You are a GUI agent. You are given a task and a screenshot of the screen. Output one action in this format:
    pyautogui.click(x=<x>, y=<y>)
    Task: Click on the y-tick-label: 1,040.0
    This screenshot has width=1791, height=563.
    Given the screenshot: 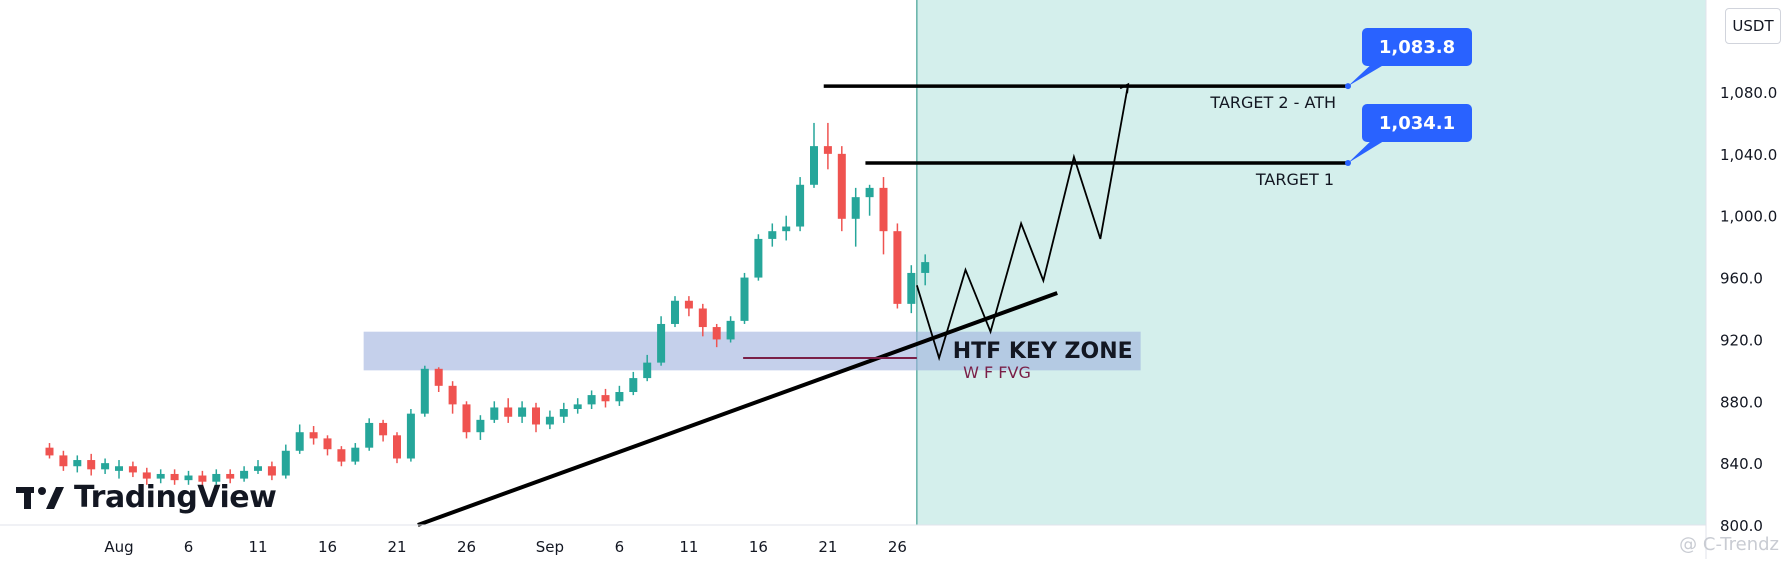 What is the action you would take?
    pyautogui.click(x=1748, y=155)
    